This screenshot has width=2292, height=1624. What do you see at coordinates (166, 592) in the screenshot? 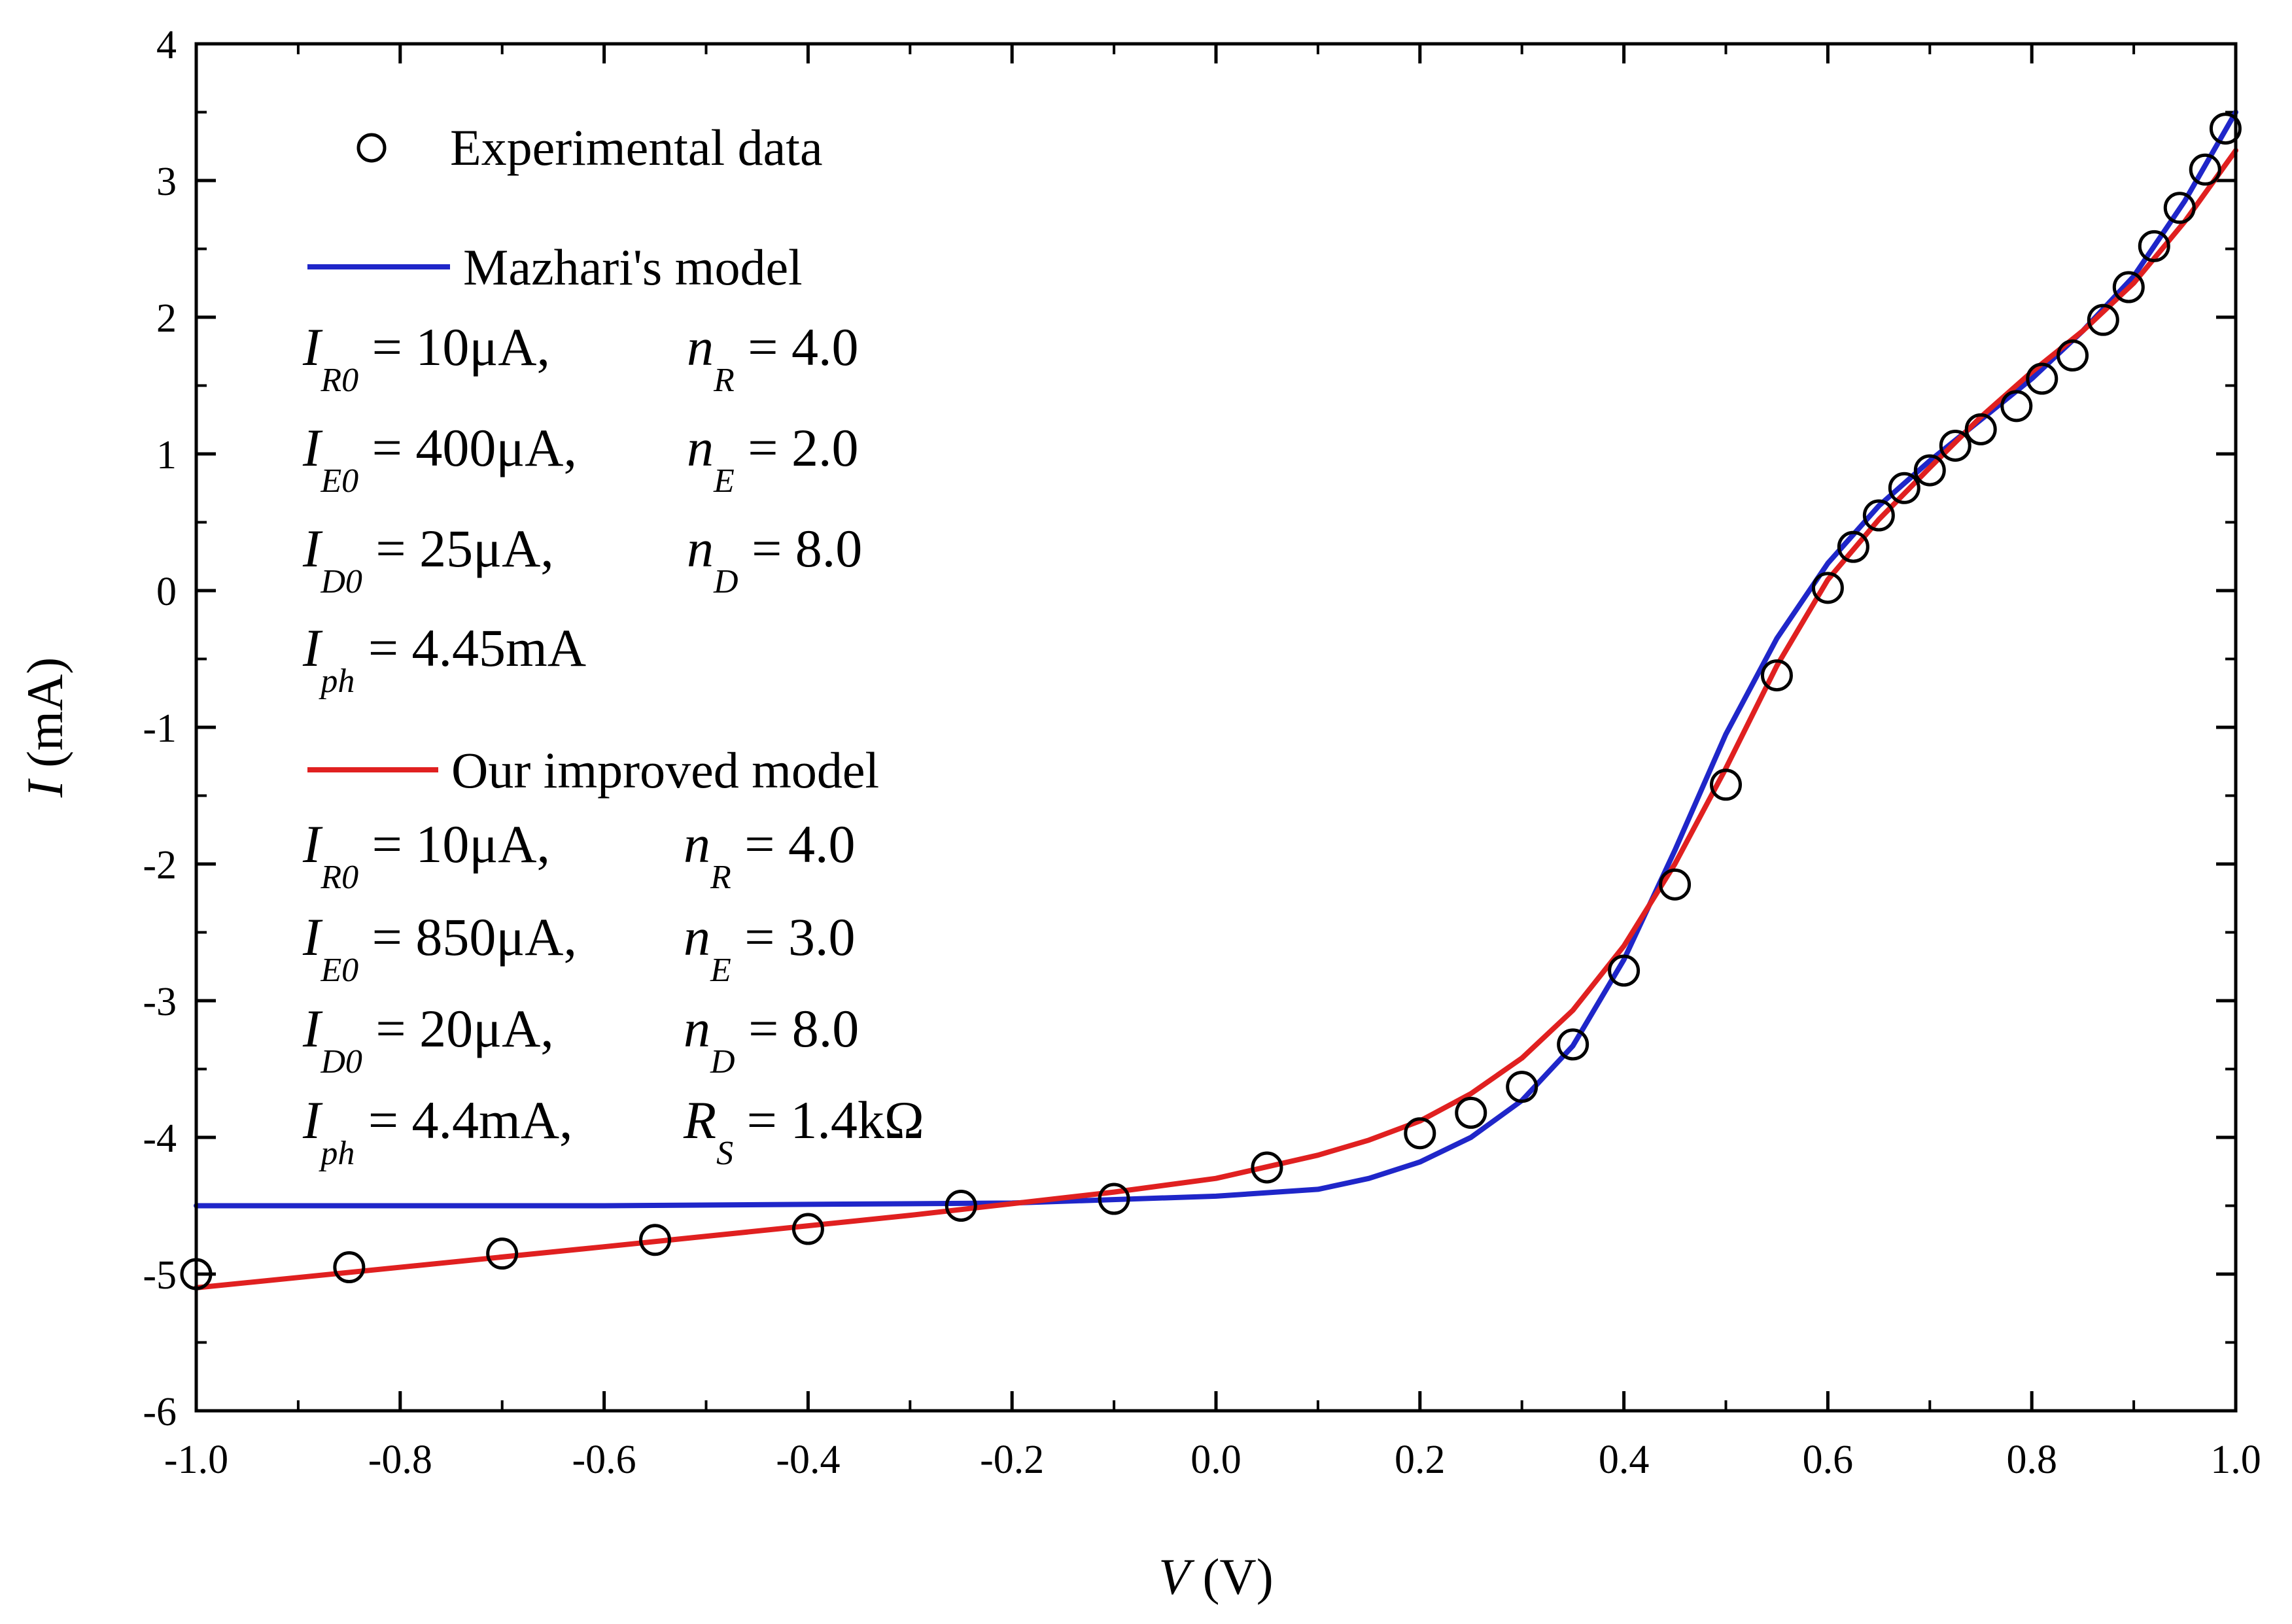
I see `y-tick-label: 0` at bounding box center [166, 592].